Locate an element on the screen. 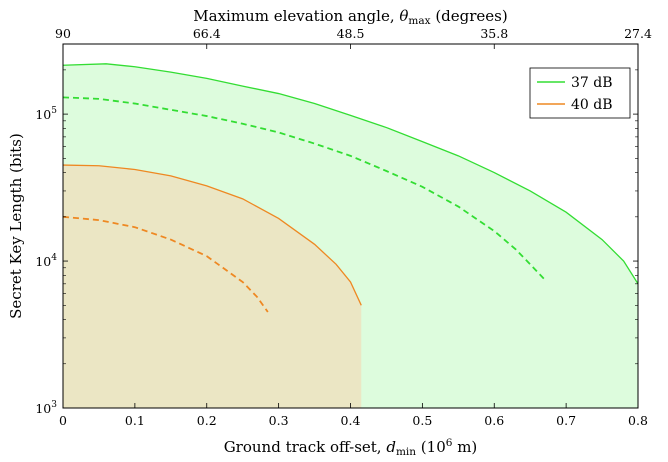  y-tick-label-0: 10³ is located at coordinates (46, 408).